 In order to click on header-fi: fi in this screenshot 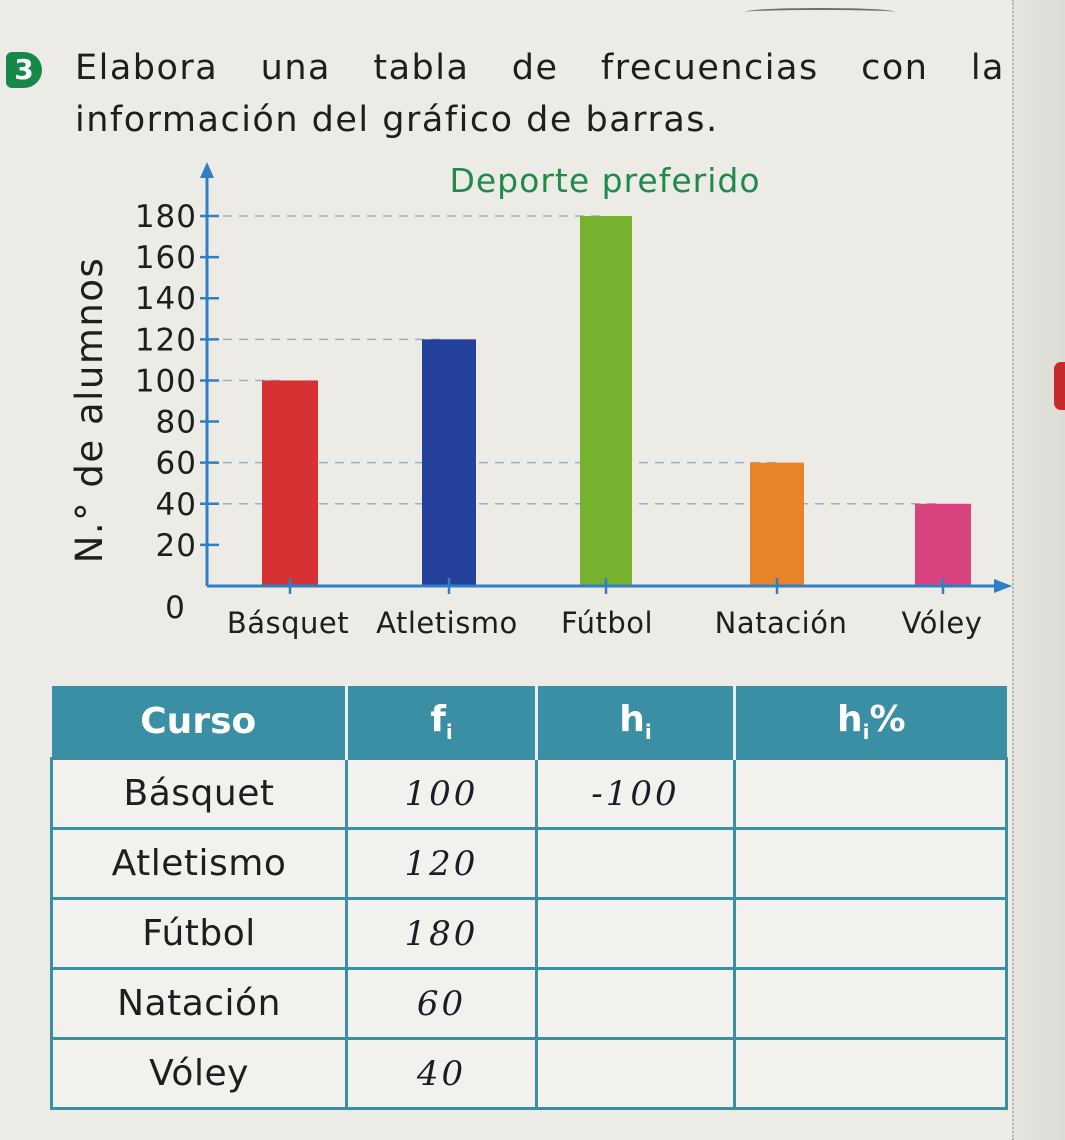, I will do `click(441, 722)`.